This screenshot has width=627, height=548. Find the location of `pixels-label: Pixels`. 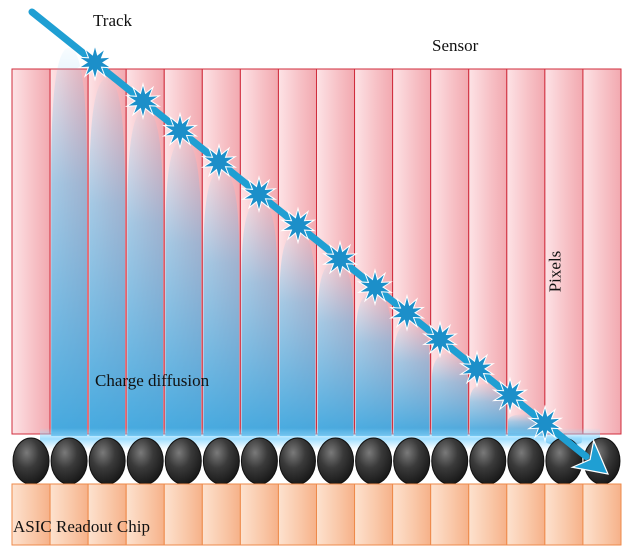

pixels-label: Pixels is located at coordinates (555, 271).